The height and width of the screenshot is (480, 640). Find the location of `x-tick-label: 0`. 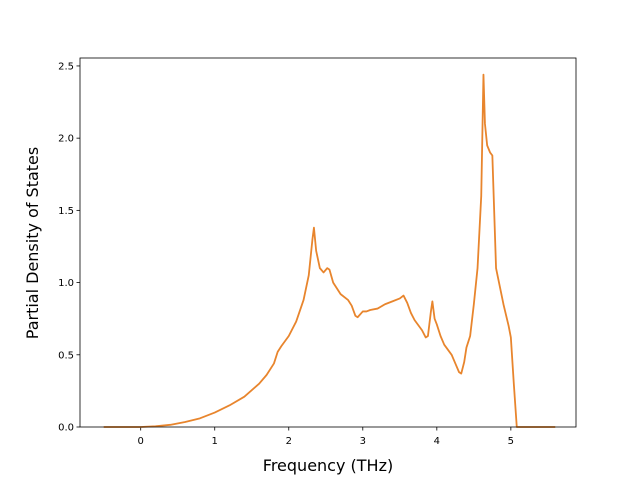

x-tick-label: 0 is located at coordinates (141, 441).